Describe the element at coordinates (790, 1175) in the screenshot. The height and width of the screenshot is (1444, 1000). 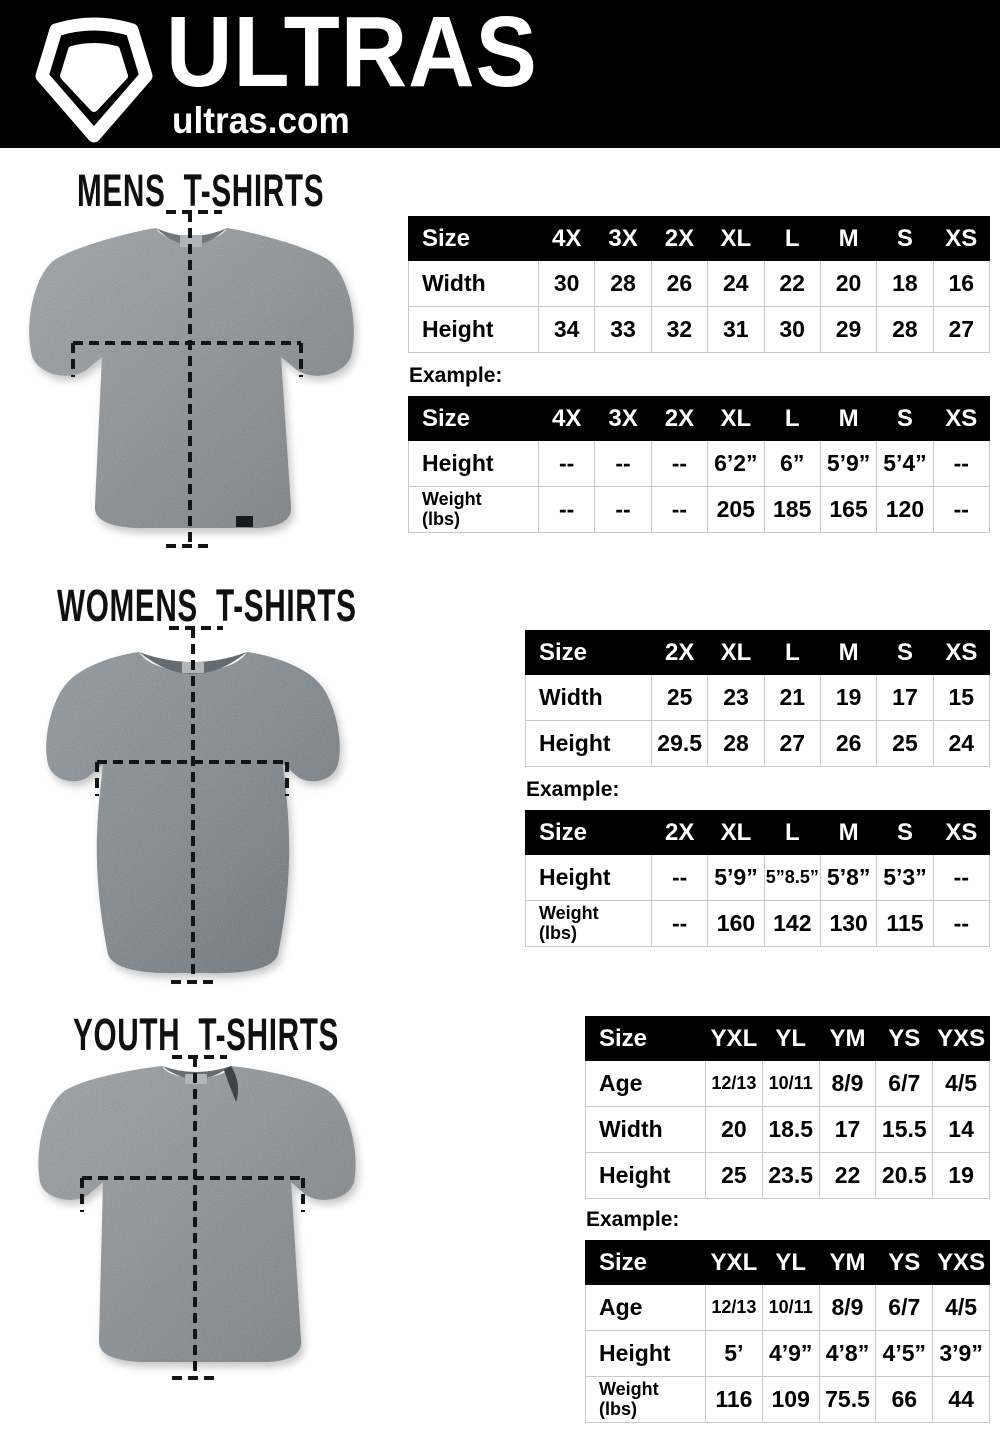
I see `table-cell: 23.5` at that location.